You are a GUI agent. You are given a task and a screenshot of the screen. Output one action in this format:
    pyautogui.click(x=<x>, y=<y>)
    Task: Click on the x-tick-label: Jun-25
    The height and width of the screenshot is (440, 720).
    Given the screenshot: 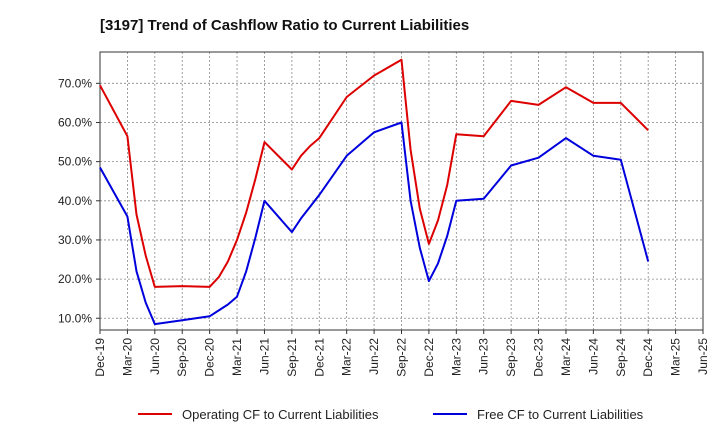 What is the action you would take?
    pyautogui.click(x=703, y=356)
    